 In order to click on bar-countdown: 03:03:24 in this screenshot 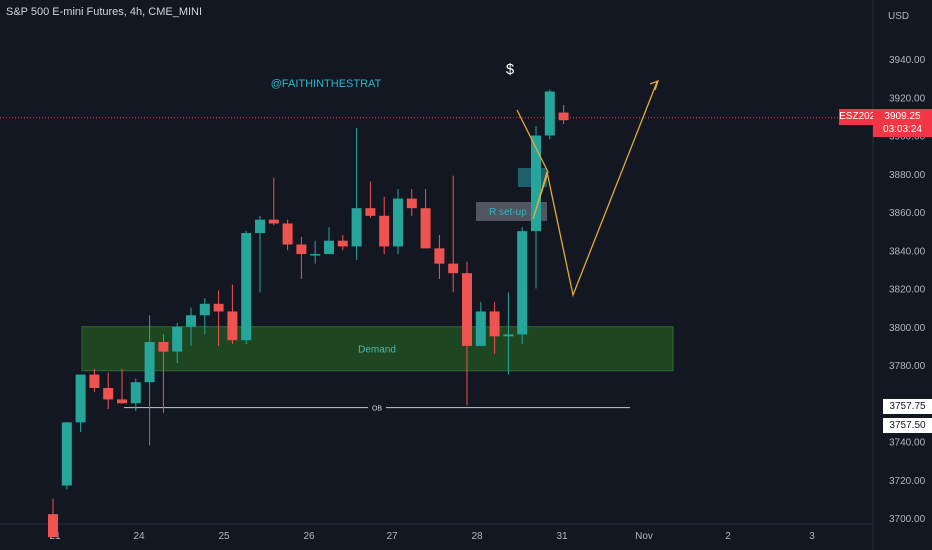, I will do `click(902, 129)`.